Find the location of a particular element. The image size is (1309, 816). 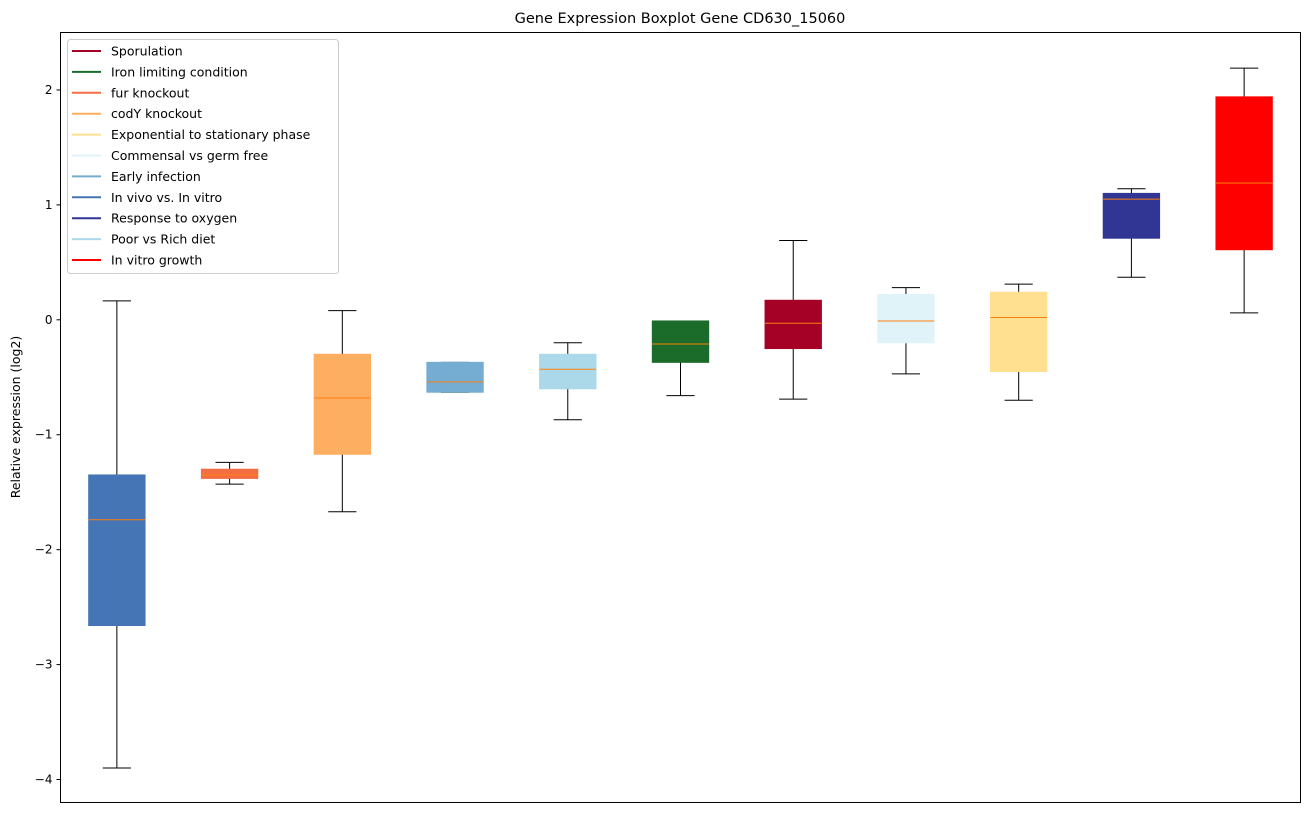

legend-label: Sporulation is located at coordinates (147, 51).